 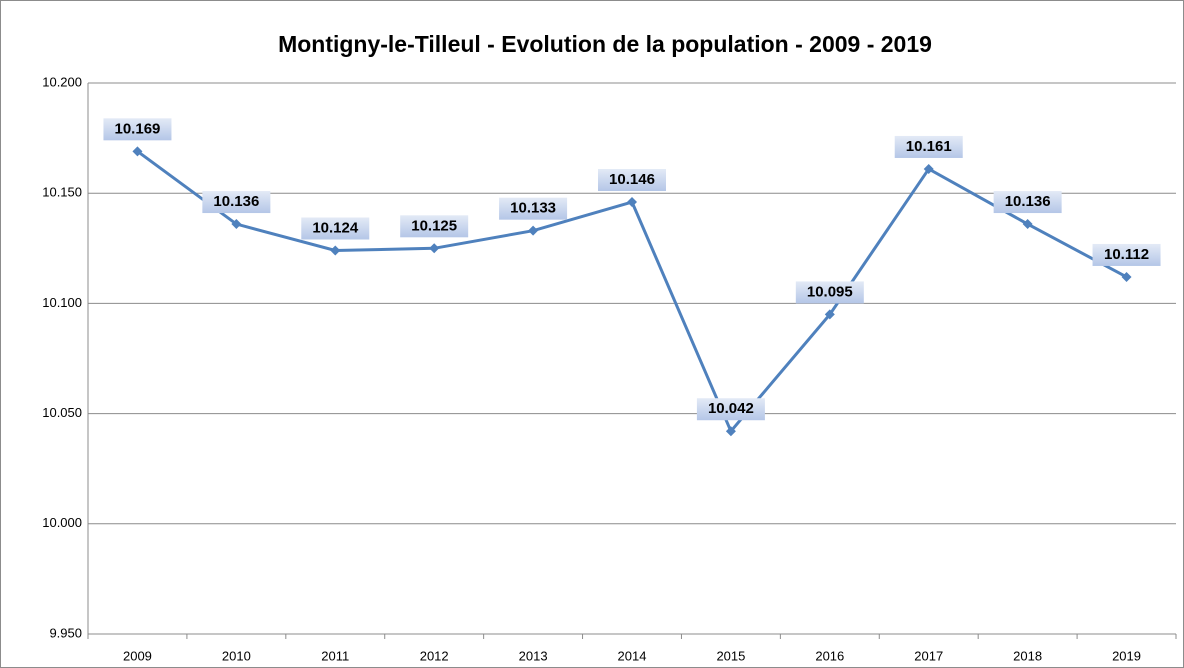 I want to click on data-label: 10.161, so click(x=929, y=146).